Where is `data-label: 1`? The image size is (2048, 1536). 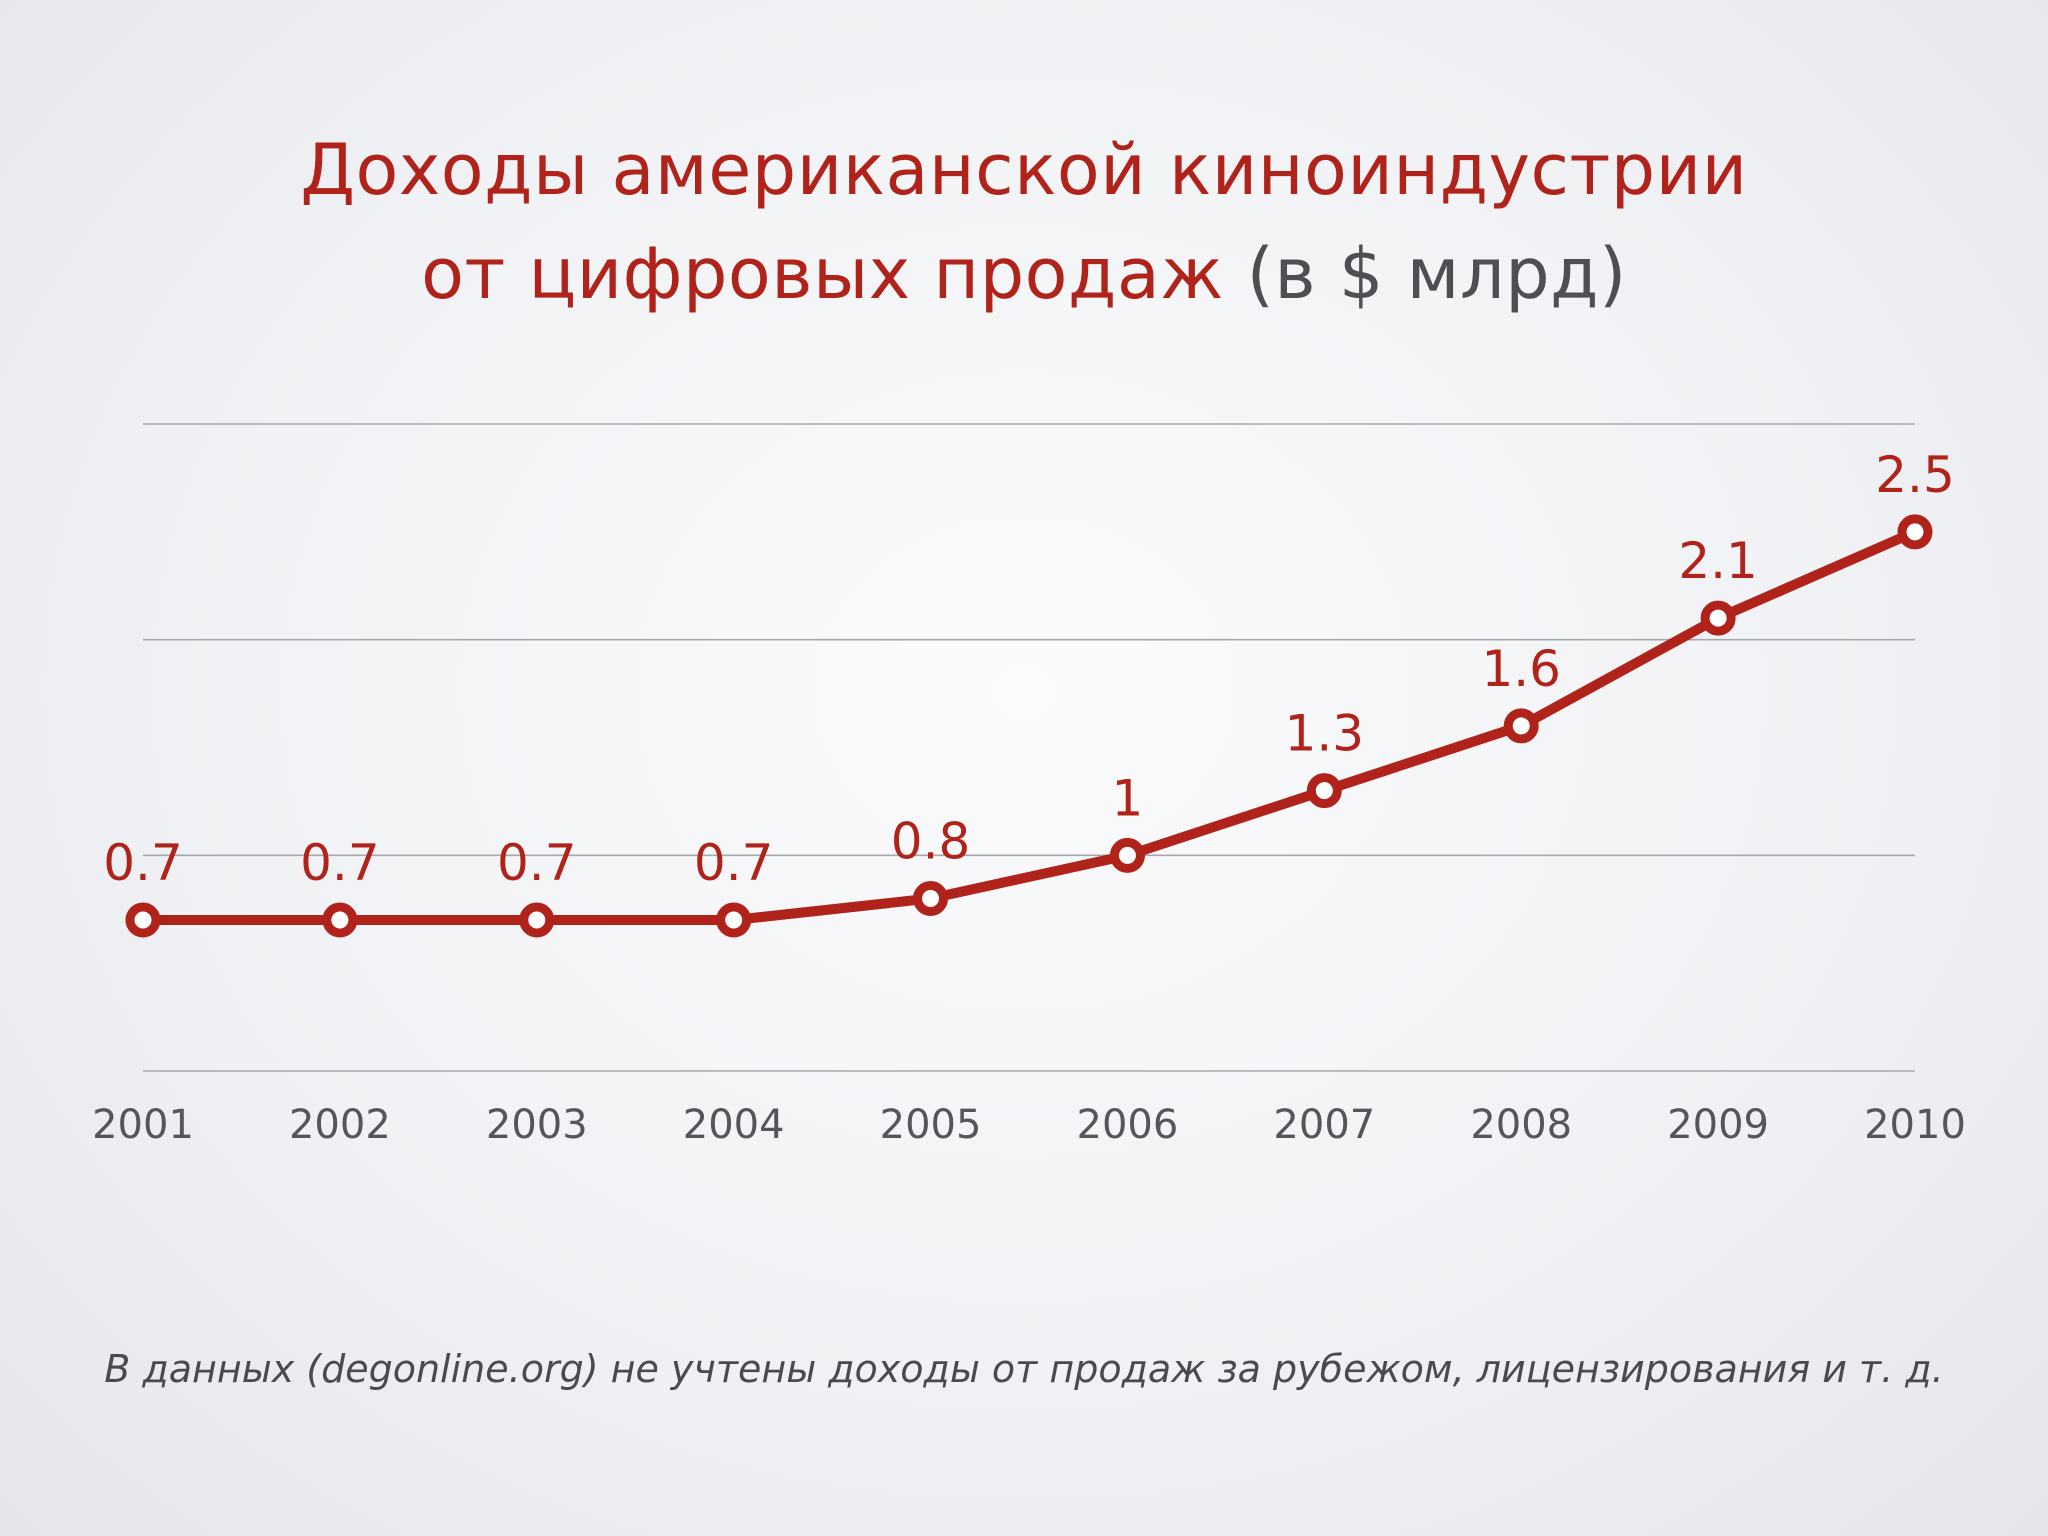
data-label: 1 is located at coordinates (1128, 798).